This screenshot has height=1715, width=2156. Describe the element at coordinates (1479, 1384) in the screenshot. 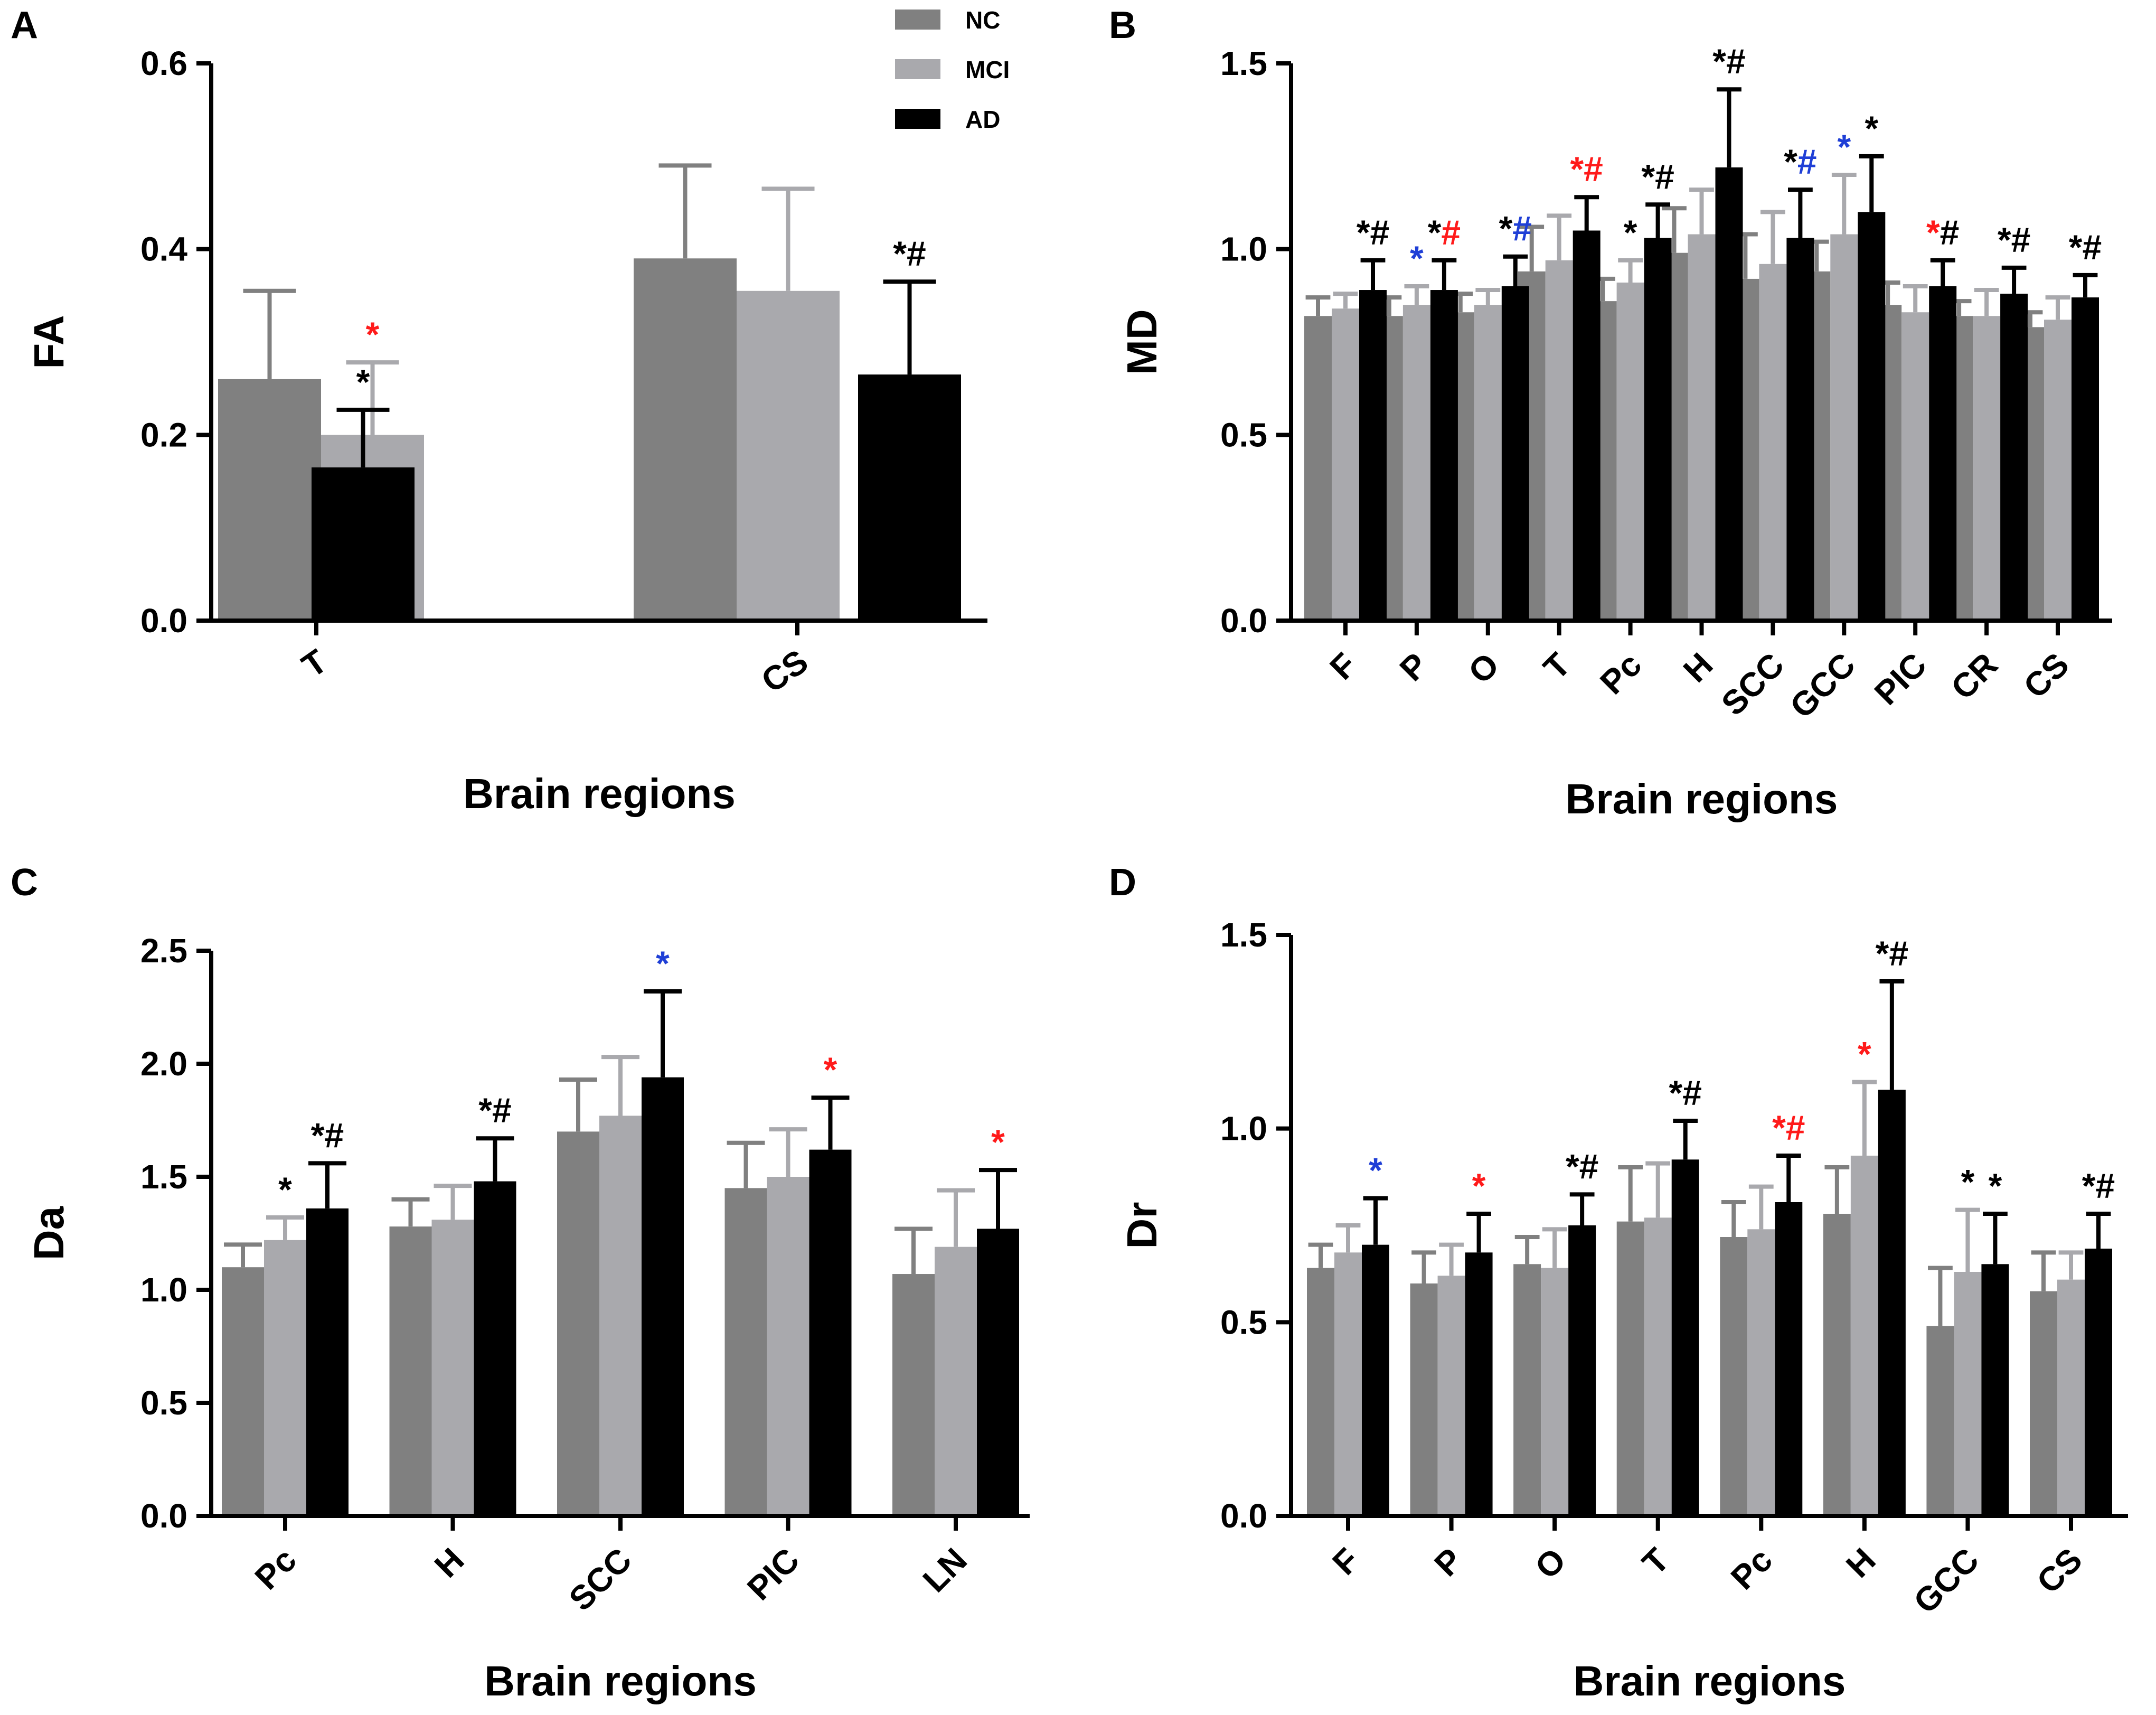

I see `bar-ad-p` at that location.